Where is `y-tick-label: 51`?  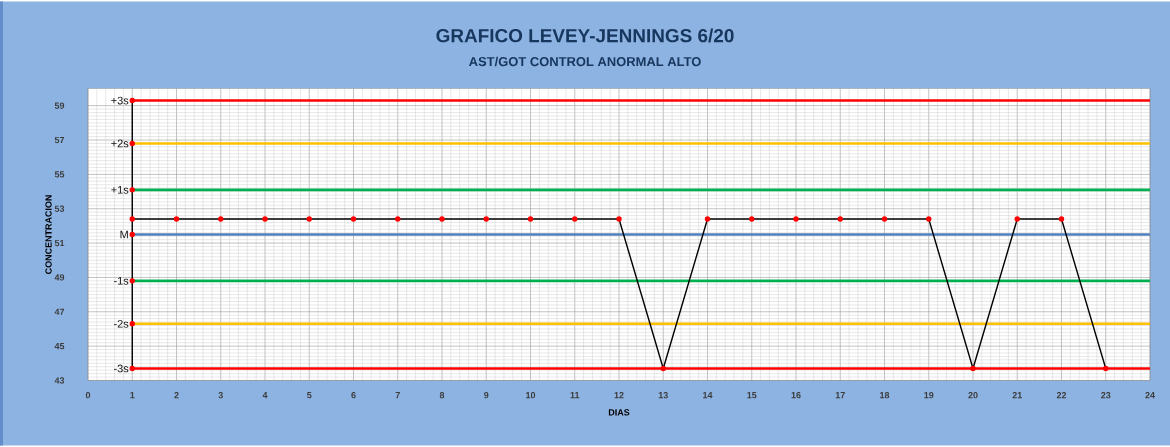
y-tick-label: 51 is located at coordinates (59, 243).